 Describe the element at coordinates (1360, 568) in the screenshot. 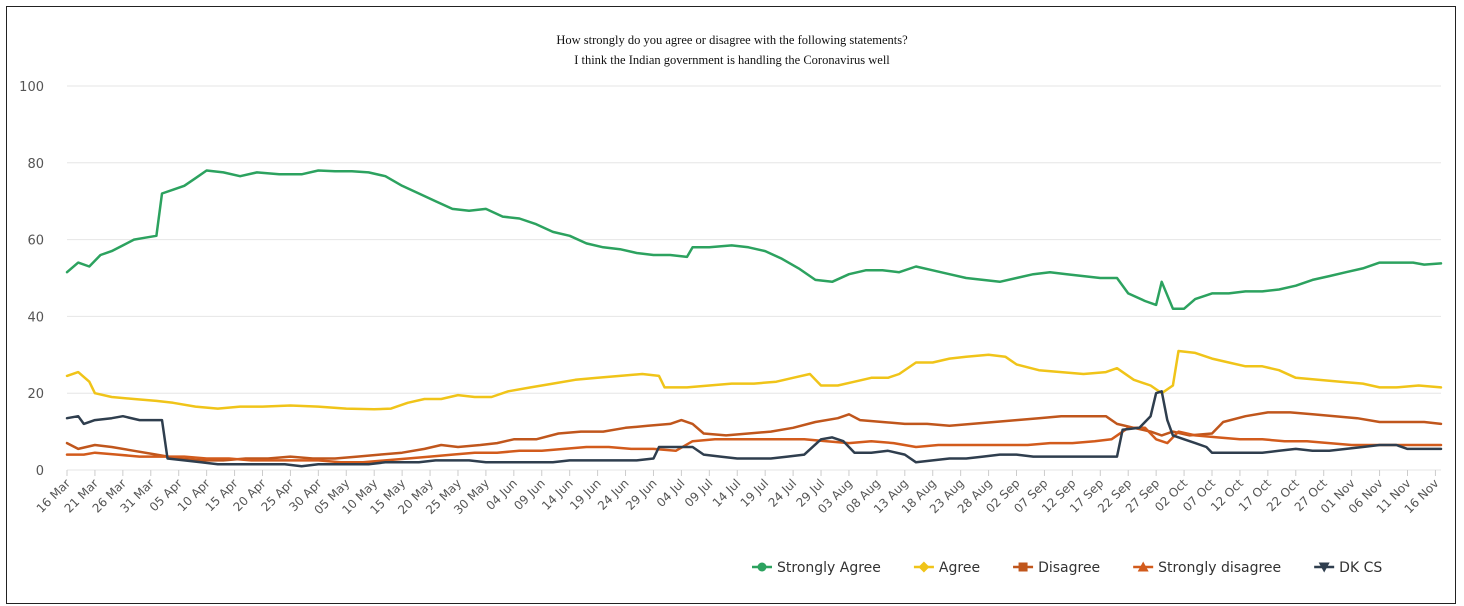

I see `legend-label: DK CS` at that location.